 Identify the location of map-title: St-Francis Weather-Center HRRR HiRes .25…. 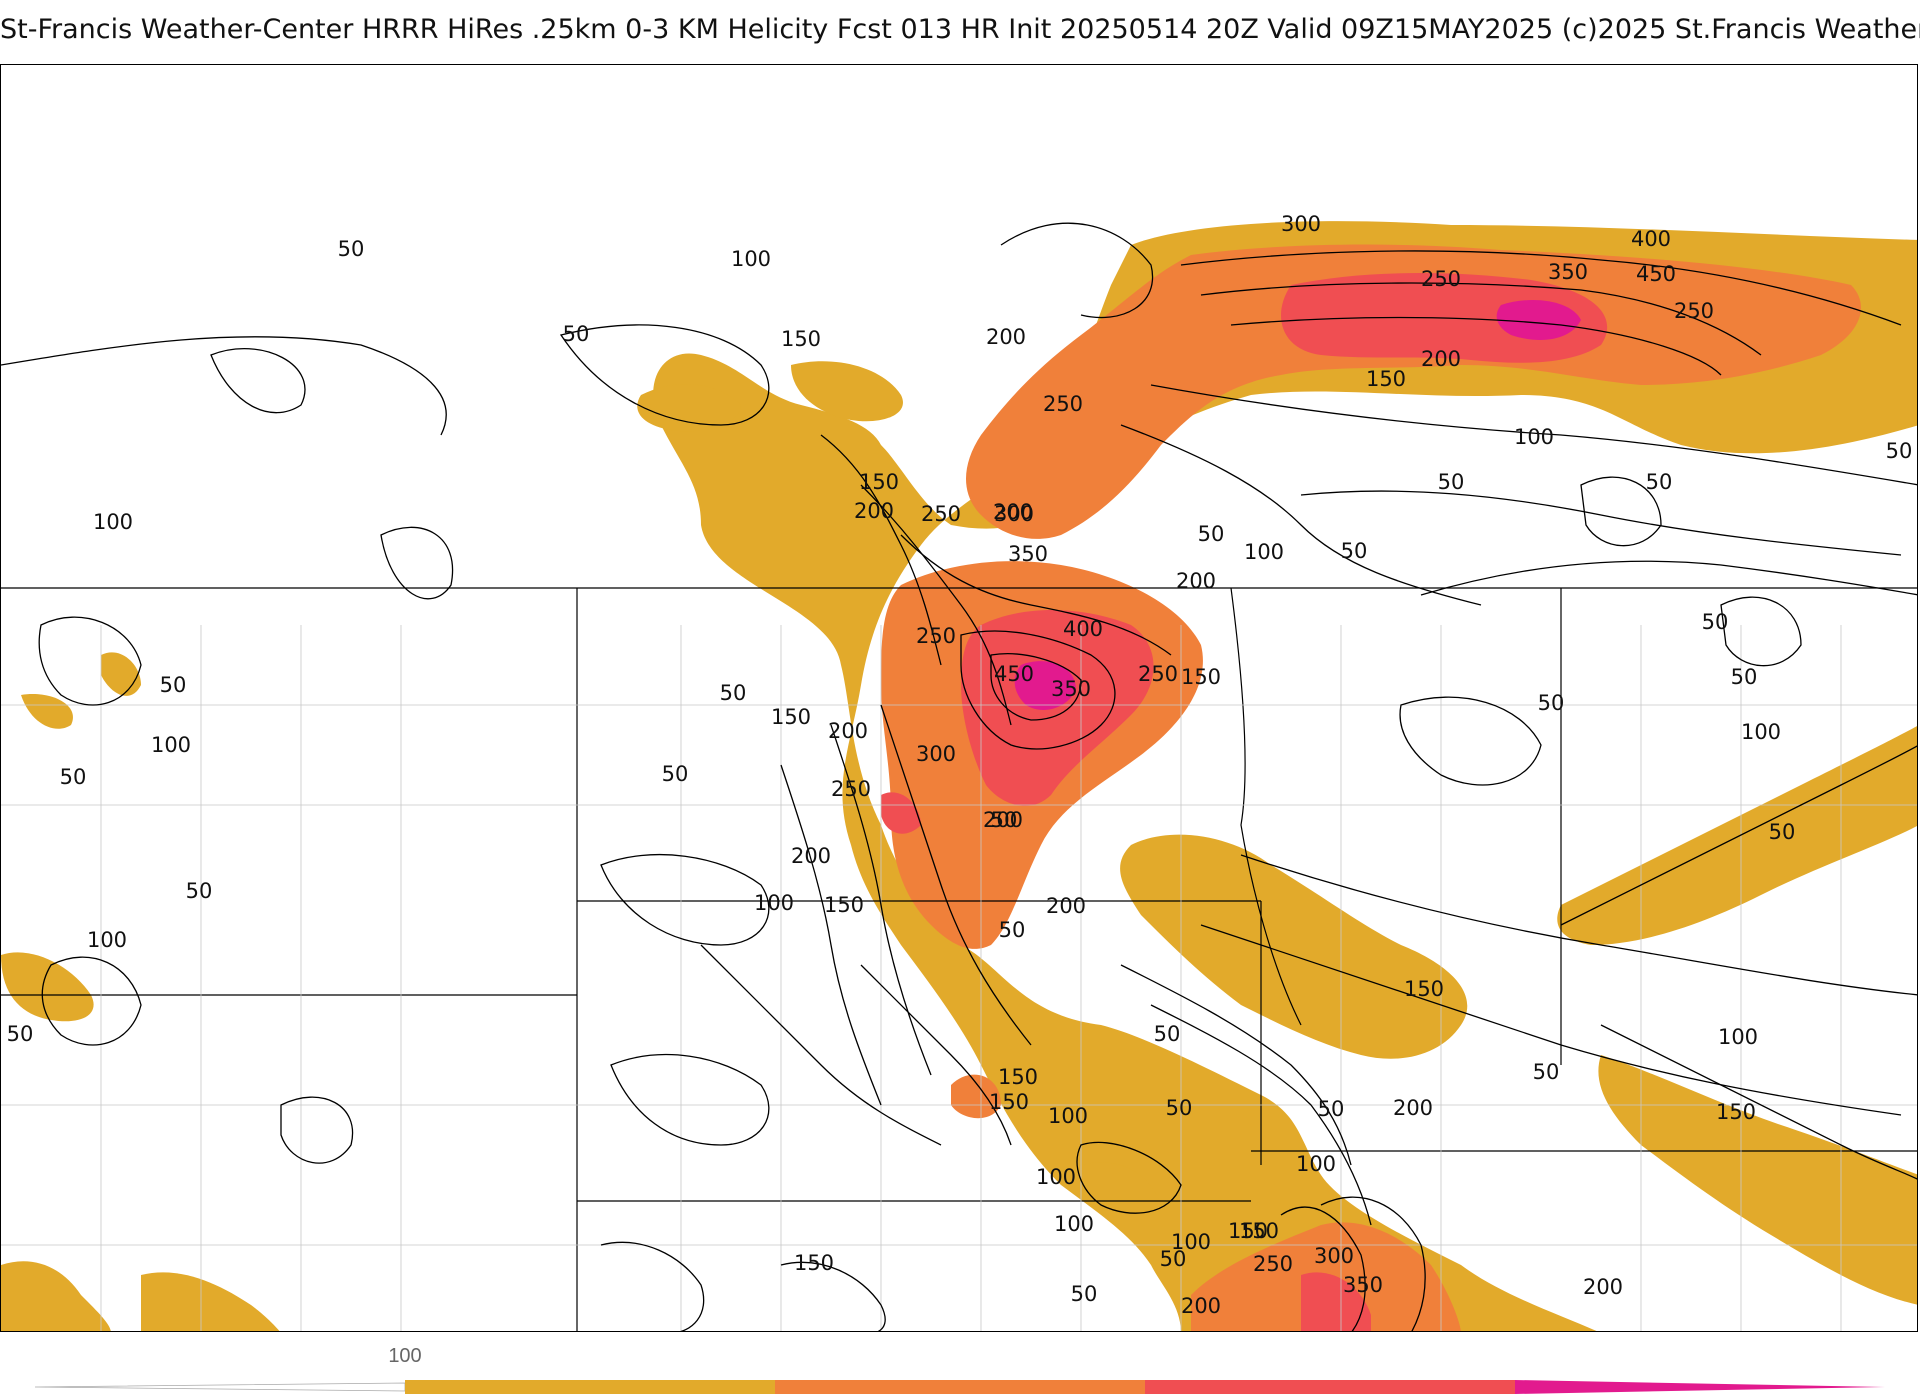
(960, 29).